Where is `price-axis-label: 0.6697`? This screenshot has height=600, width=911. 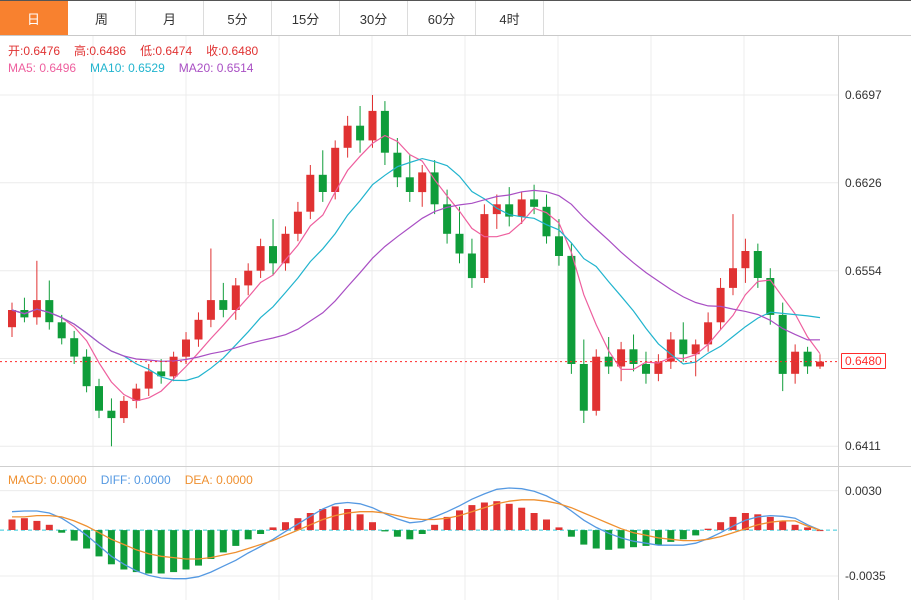 price-axis-label: 0.6697 is located at coordinates (863, 95).